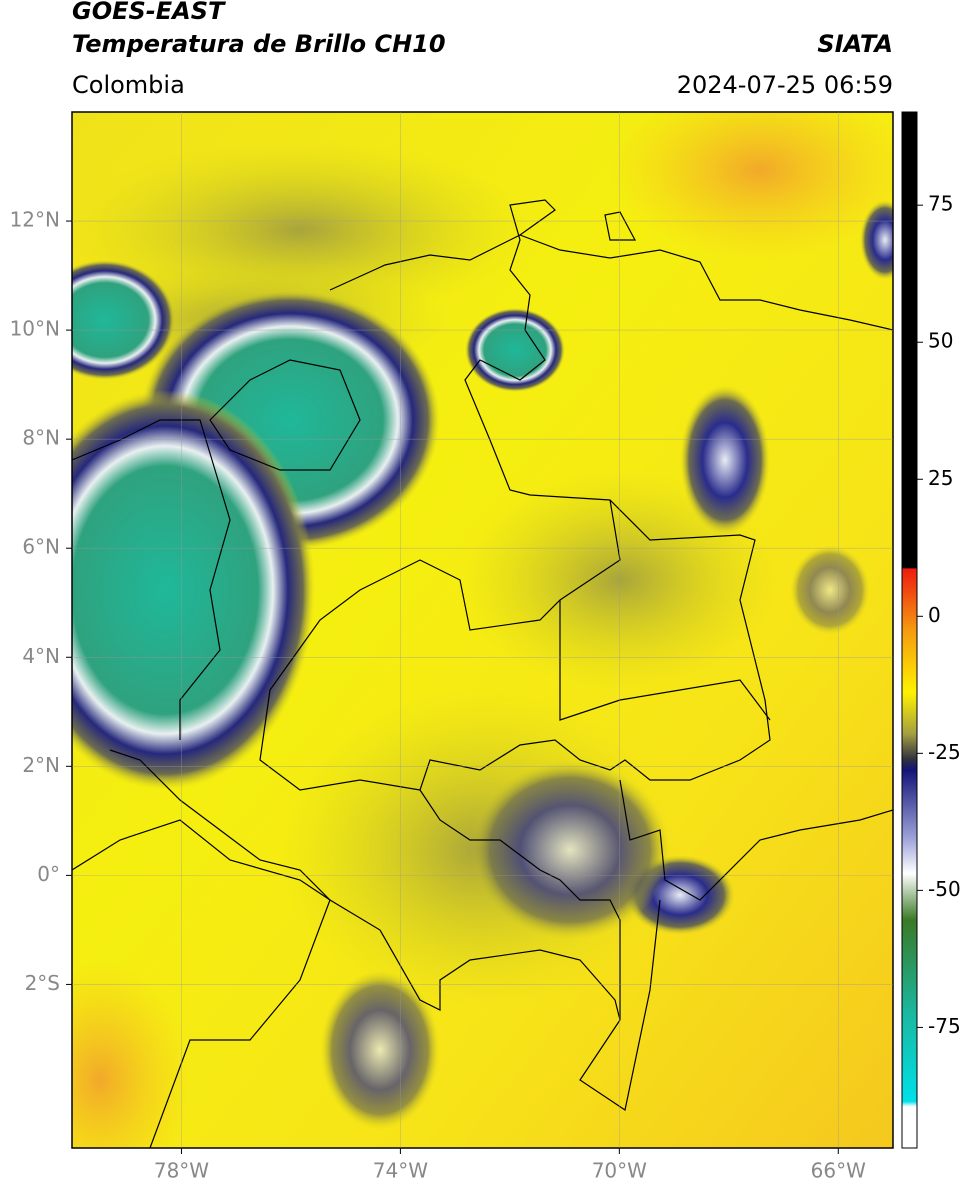 Image resolution: width=966 pixels, height=1194 pixels. Describe the element at coordinates (940, 204) in the screenshot. I see `colorbar-tick-label: 75` at that location.